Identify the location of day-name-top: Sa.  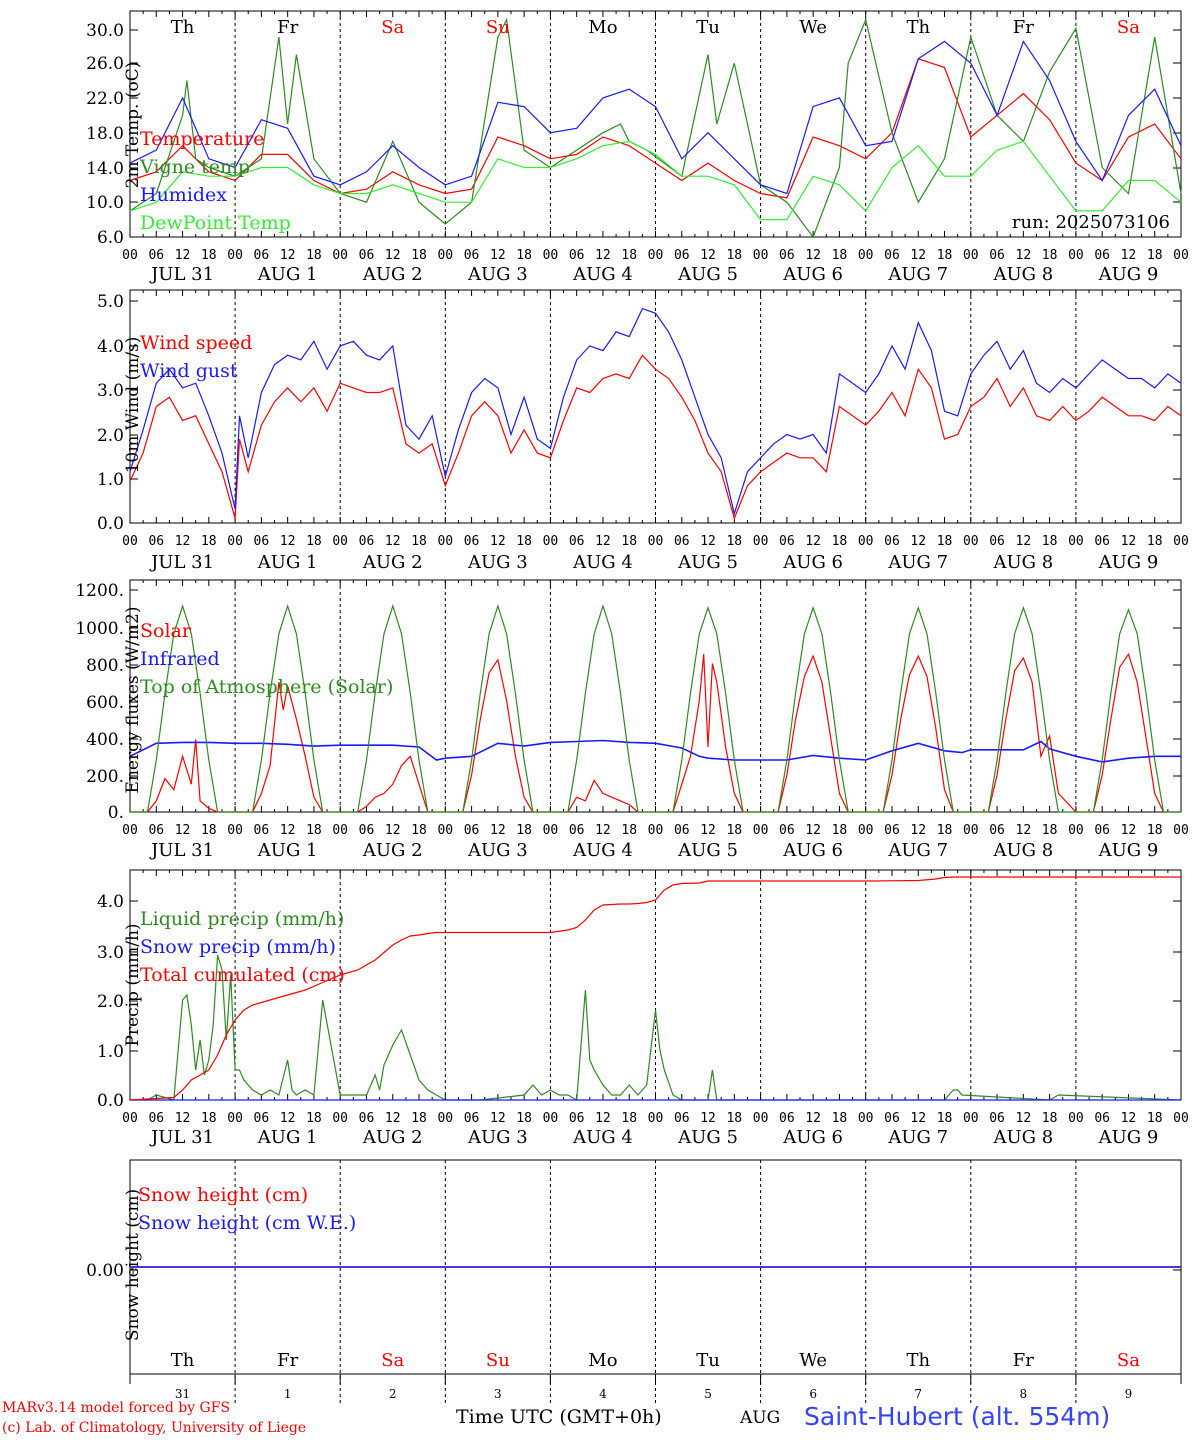
(1128, 27).